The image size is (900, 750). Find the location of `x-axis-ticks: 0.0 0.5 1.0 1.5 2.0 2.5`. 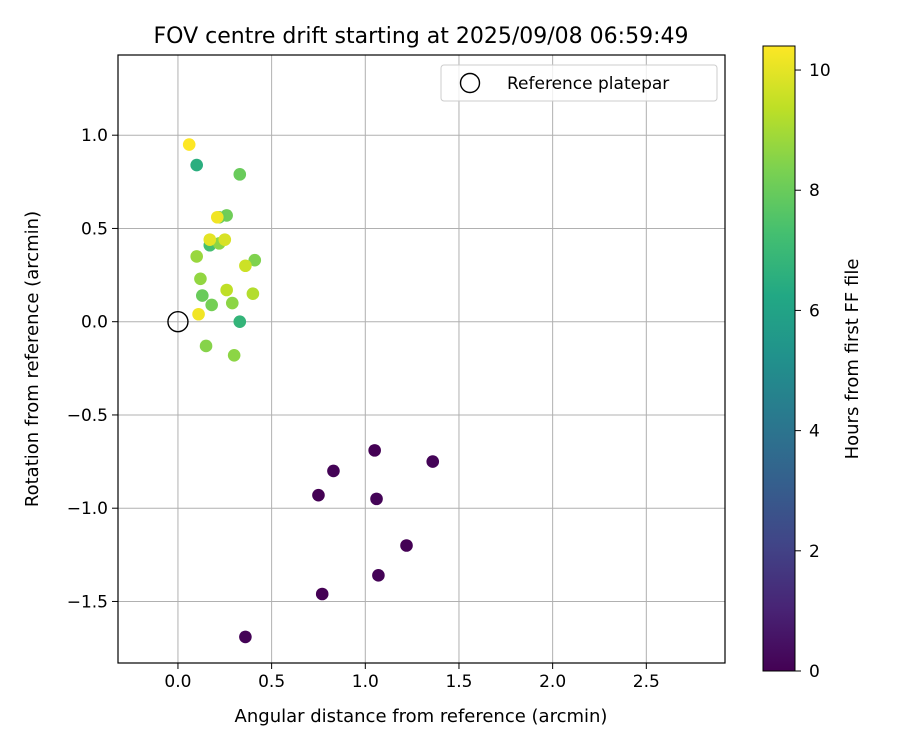

x-axis-ticks: 0.0 0.5 1.0 1.5 2.0 2.5 is located at coordinates (412, 677).